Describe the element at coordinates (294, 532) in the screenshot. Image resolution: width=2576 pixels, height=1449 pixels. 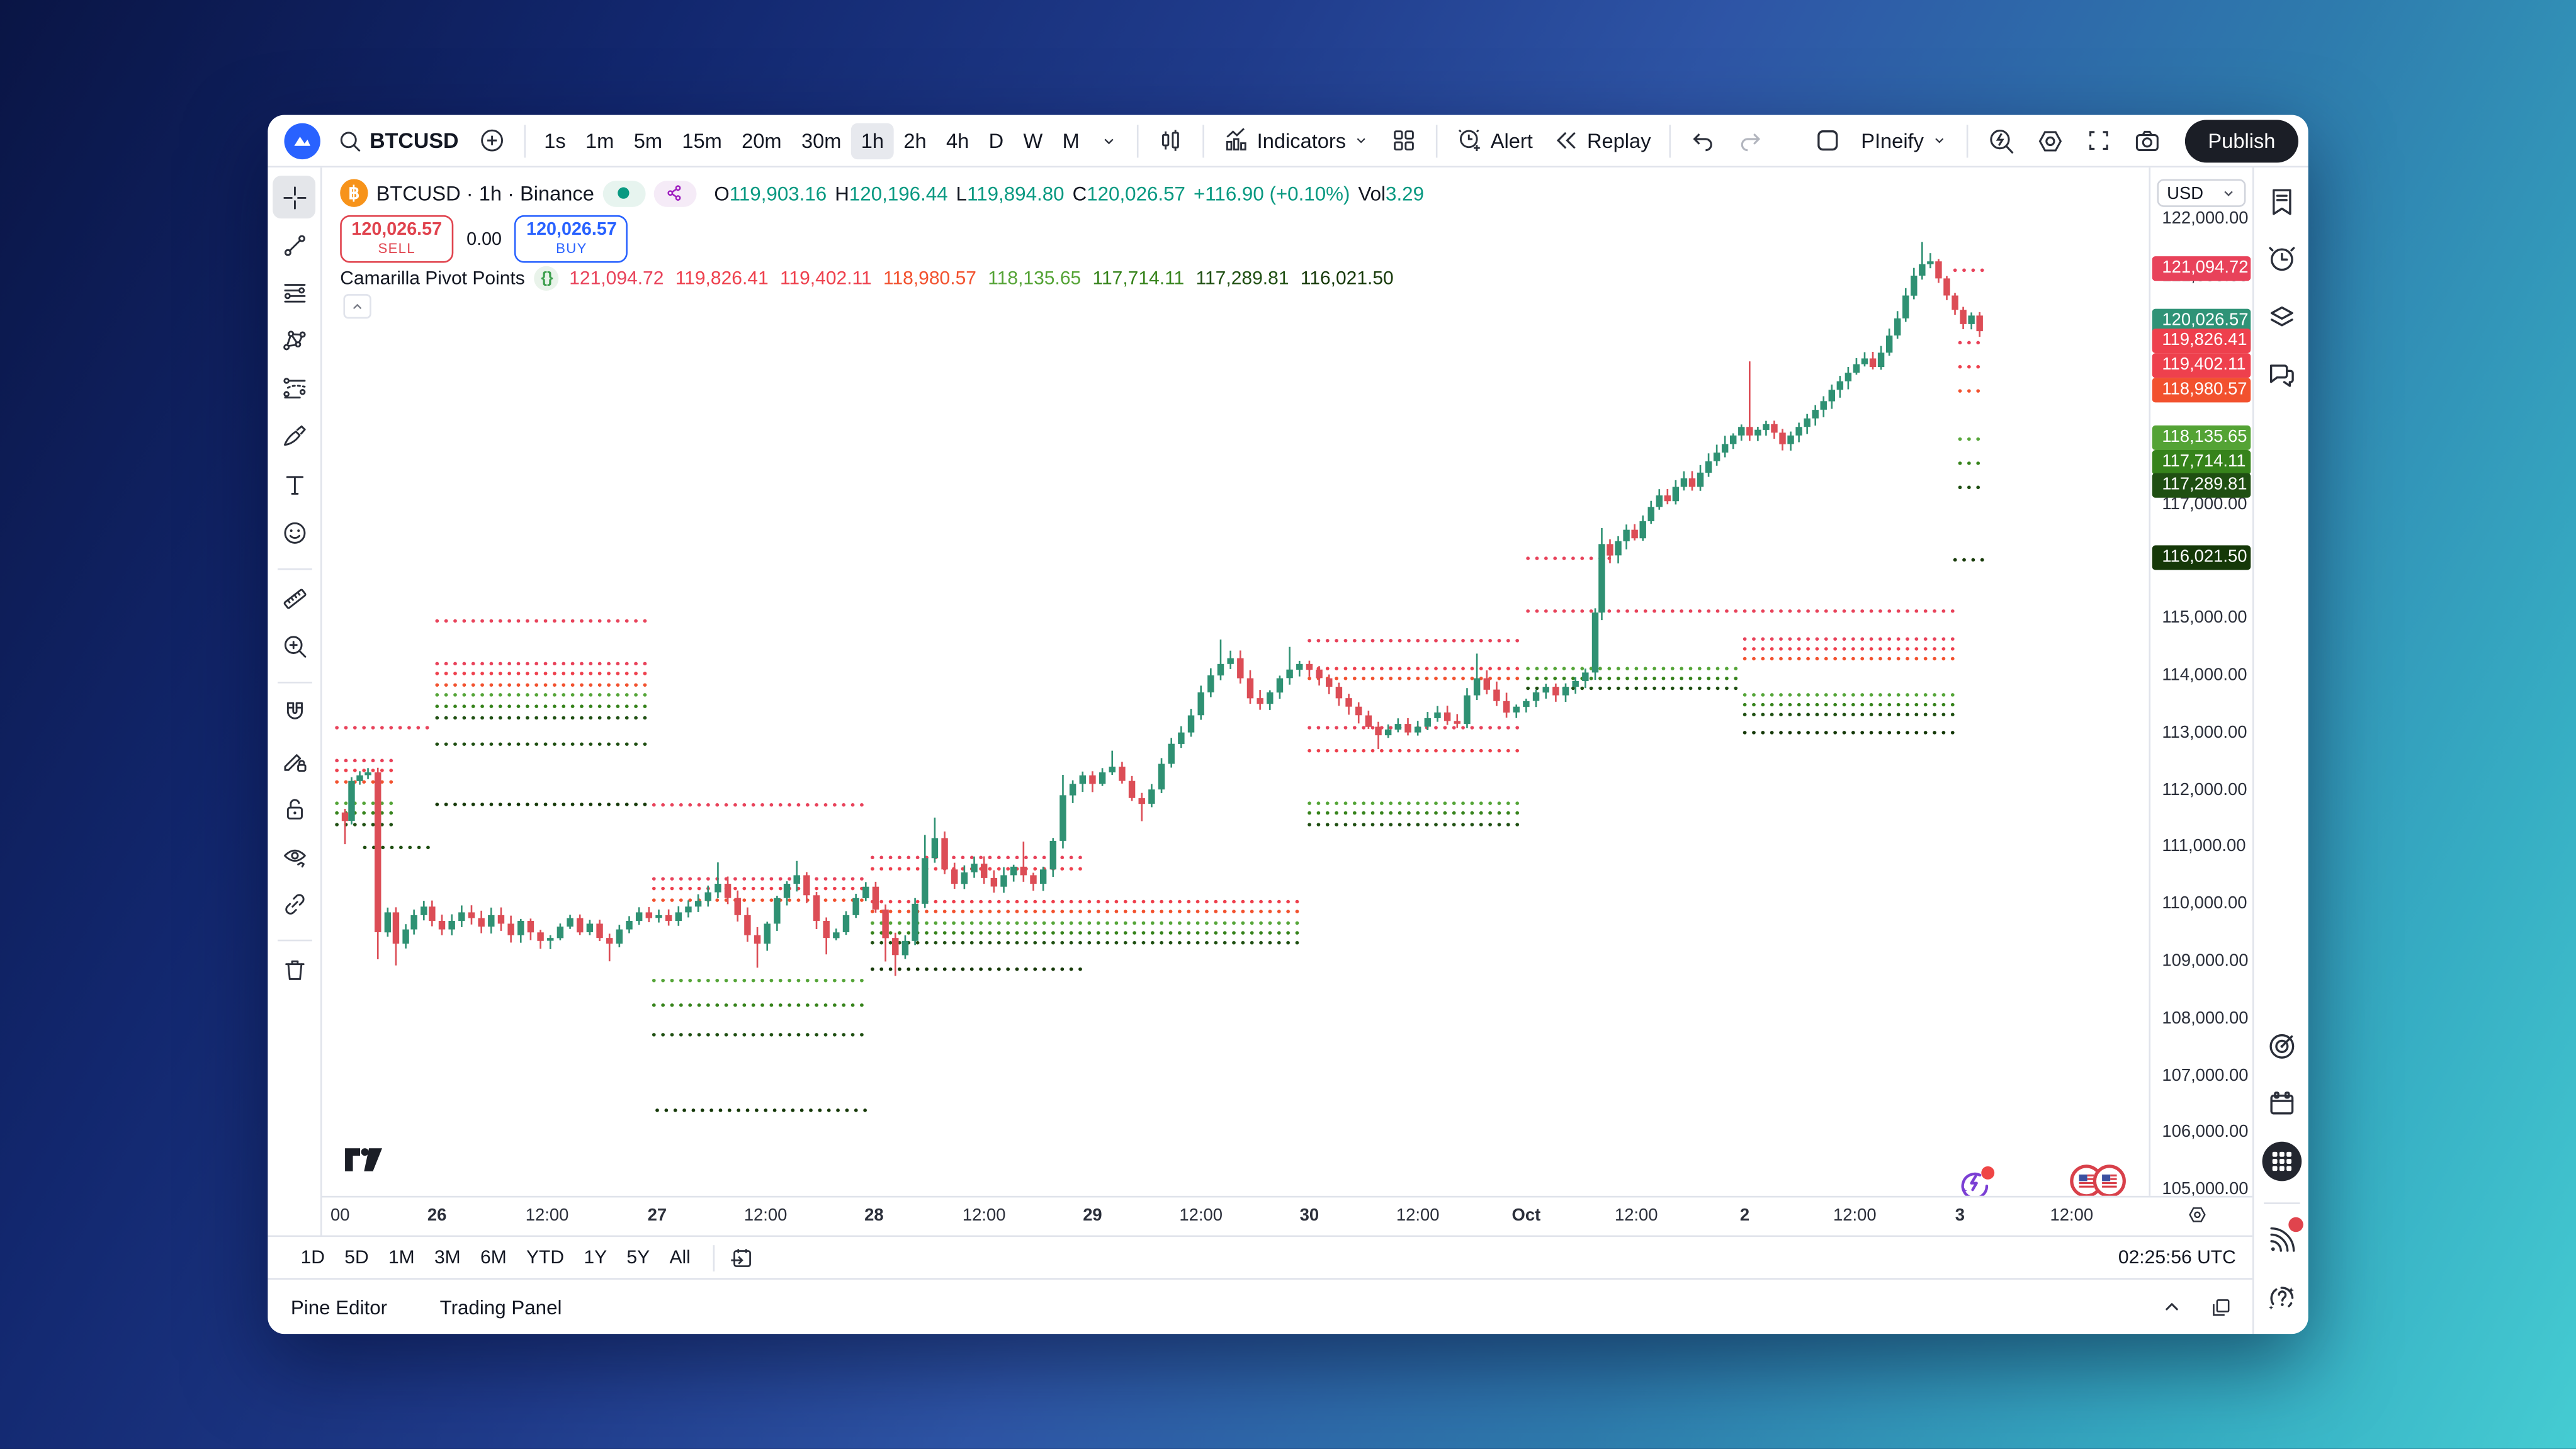
I see `emoji-tool` at that location.